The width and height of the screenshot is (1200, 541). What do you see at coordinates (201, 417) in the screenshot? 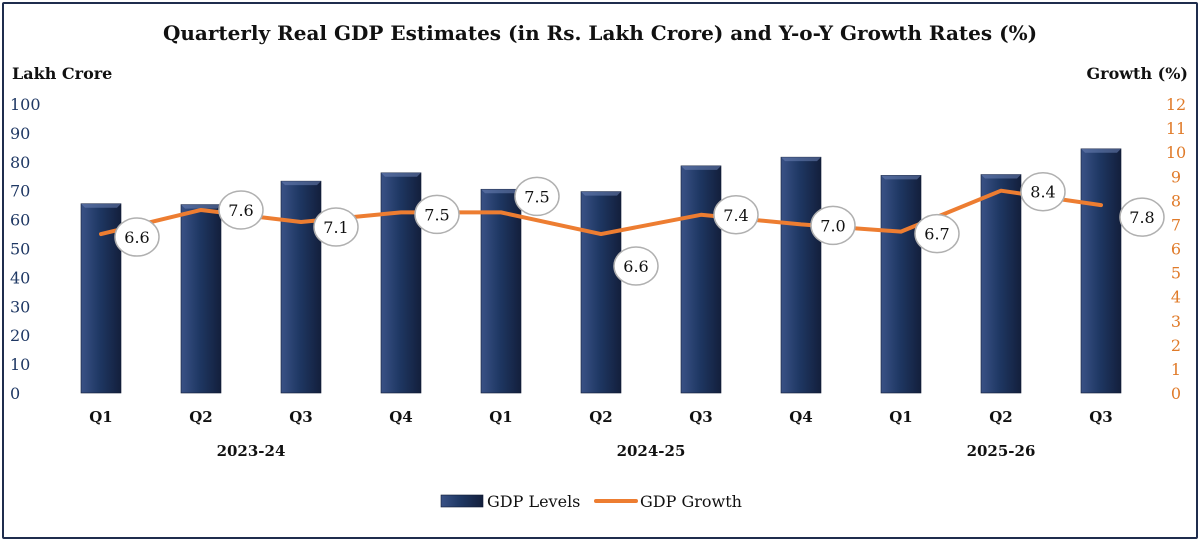
I see `x-tick-2: Q2` at bounding box center [201, 417].